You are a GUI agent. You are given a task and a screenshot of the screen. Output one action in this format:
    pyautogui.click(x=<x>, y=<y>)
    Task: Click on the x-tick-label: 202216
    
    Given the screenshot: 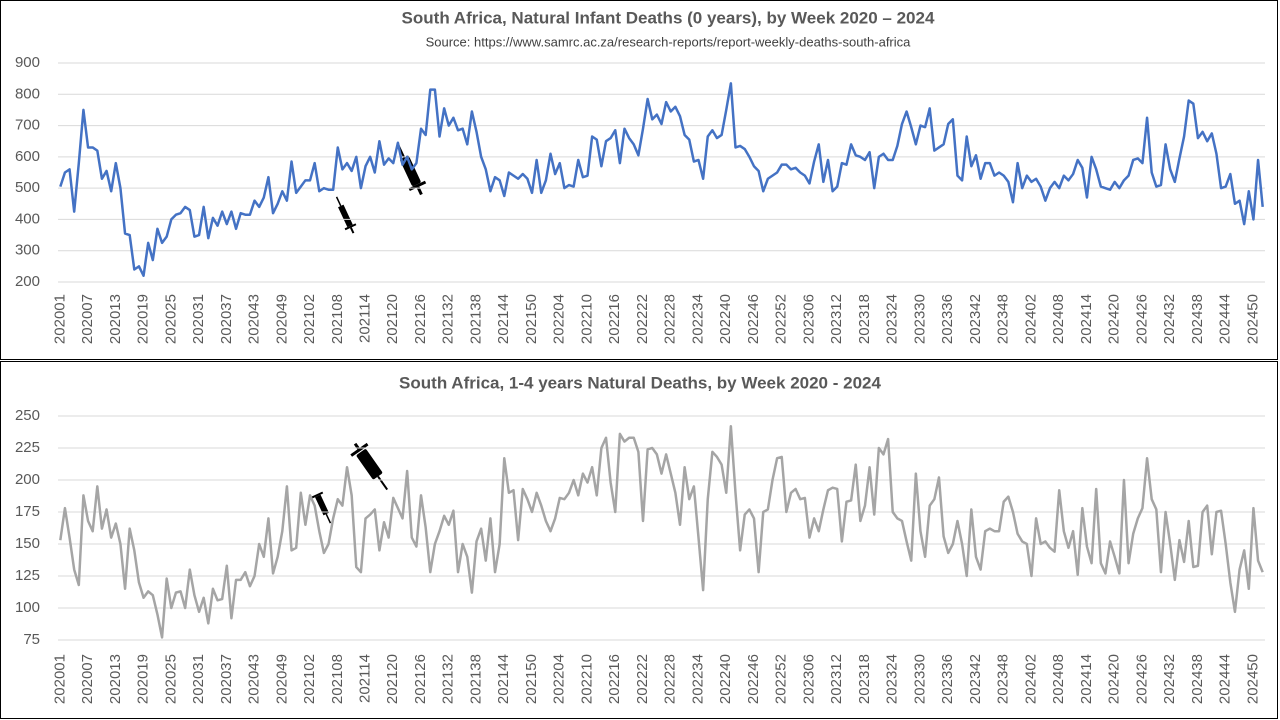 What is the action you would take?
    pyautogui.click(x=614, y=319)
    